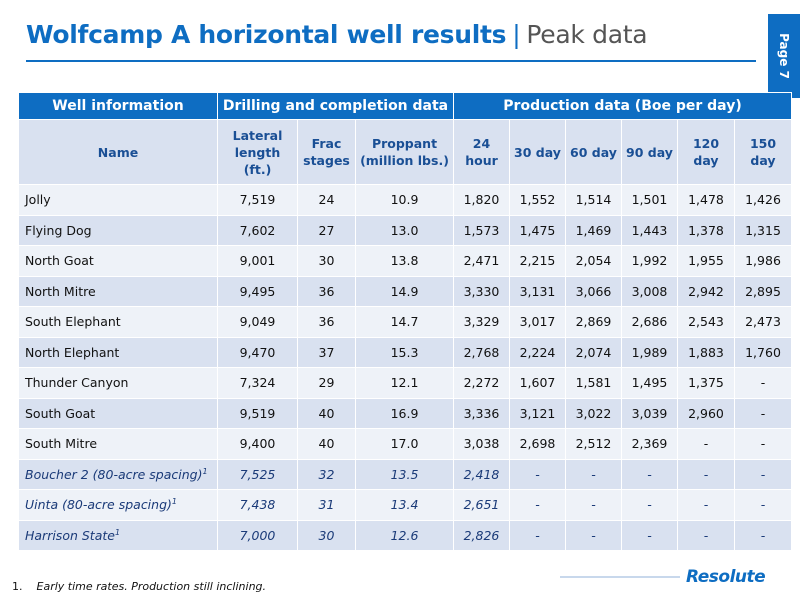  Describe the element at coordinates (481, 200) in the screenshot. I see `table-cell: 1,820` at that location.